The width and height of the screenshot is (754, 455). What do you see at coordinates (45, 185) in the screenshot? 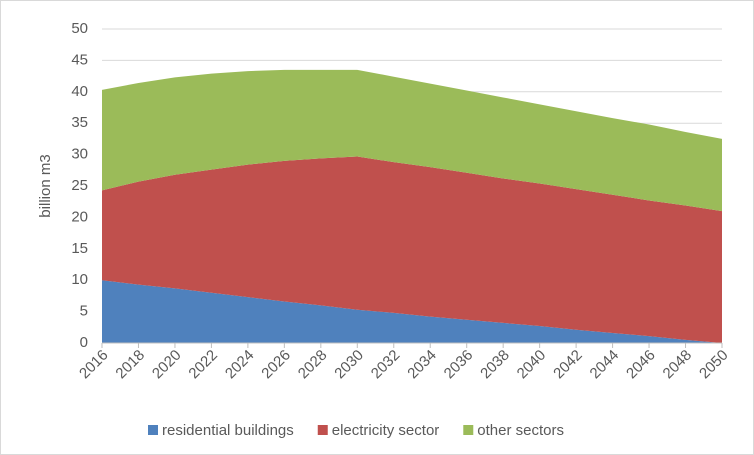
I see `y-axis-label: billion m3` at bounding box center [45, 185].